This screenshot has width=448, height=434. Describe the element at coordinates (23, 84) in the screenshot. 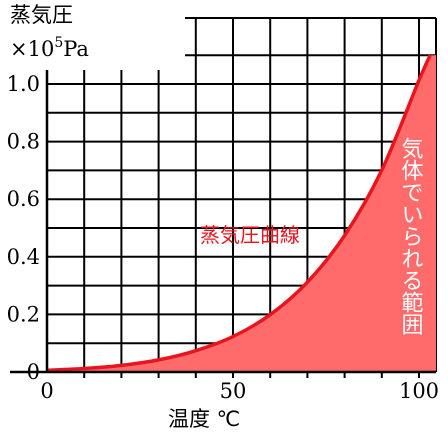

I see `y-tick-label: 1.0` at that location.